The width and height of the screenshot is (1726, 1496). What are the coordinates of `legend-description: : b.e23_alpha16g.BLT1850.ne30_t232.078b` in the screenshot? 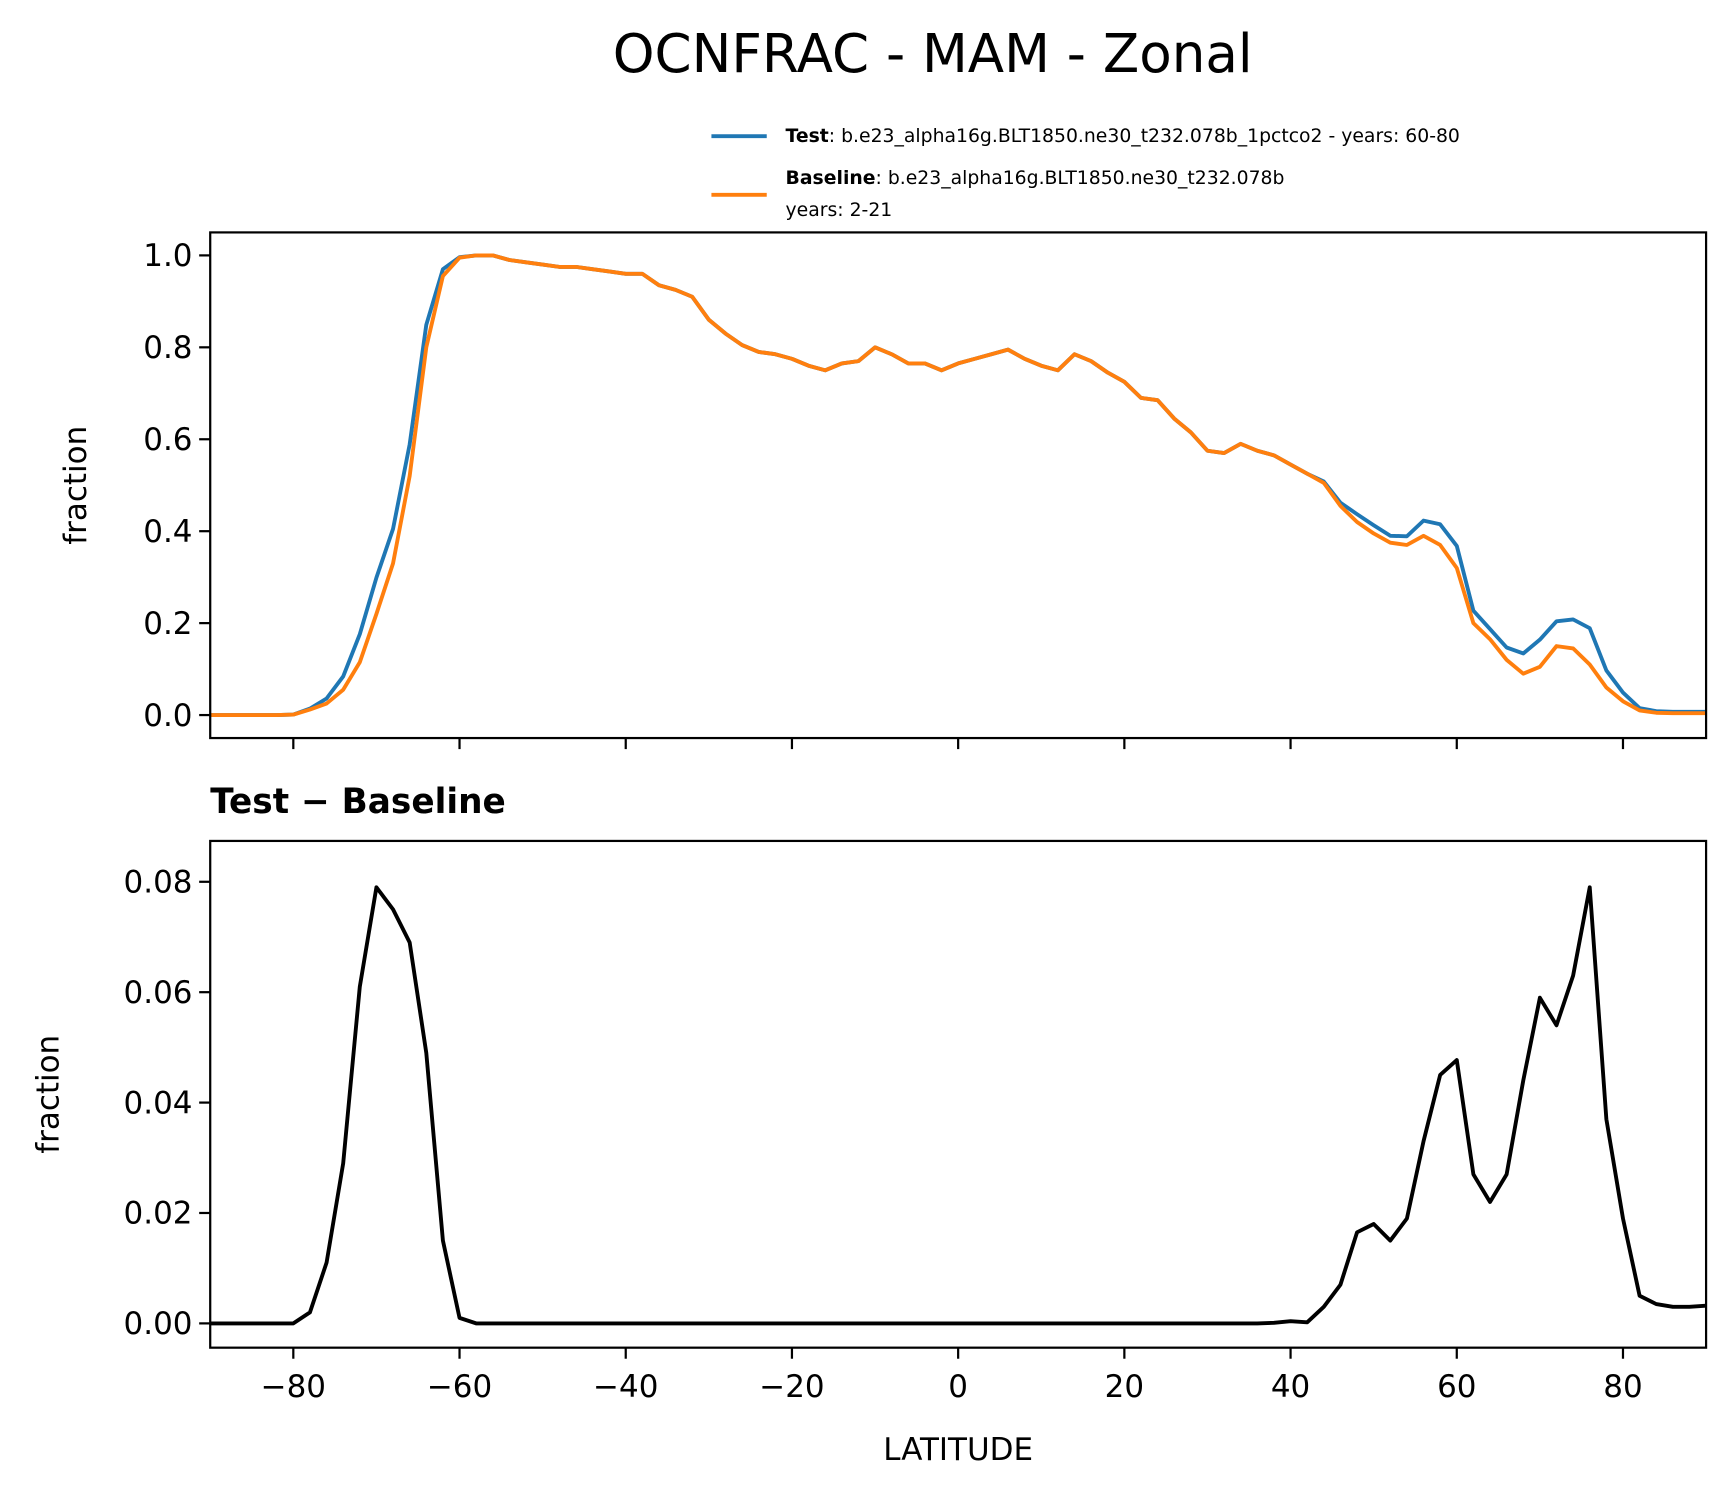 It's located at (1080, 178).